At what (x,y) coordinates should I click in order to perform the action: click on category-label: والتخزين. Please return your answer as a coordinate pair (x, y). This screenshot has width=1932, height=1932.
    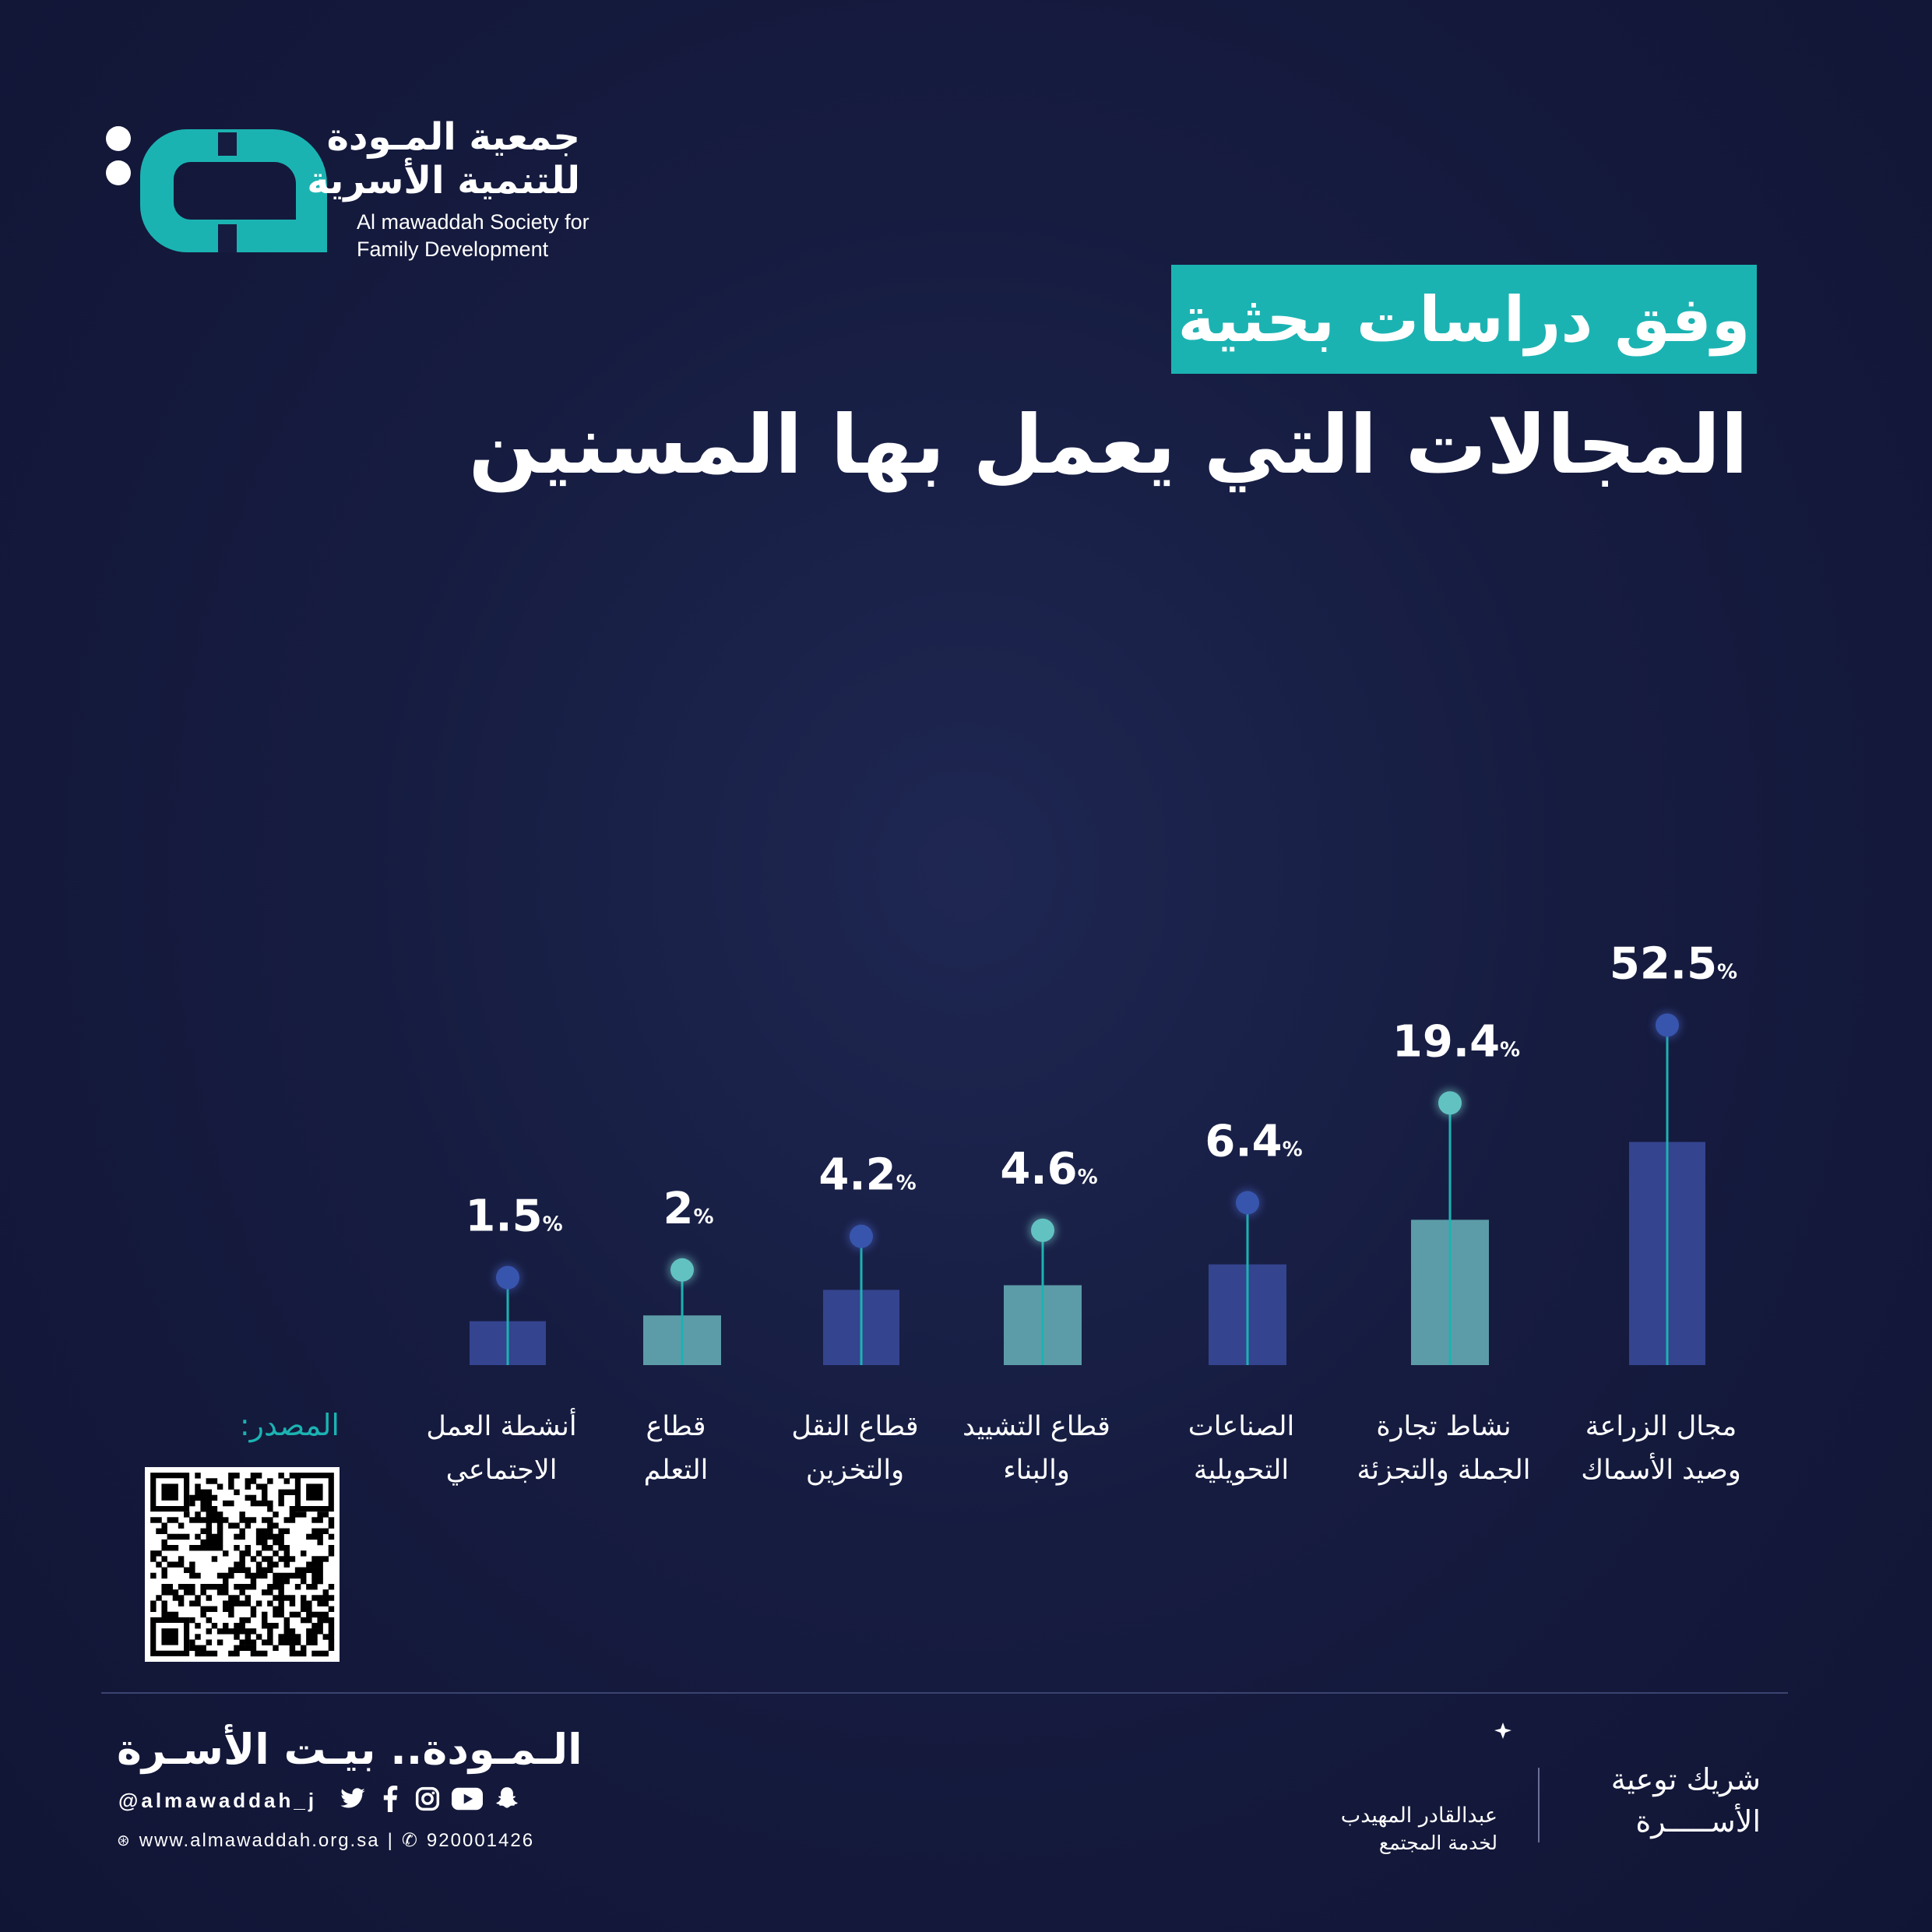
    Looking at the image, I should click on (855, 1470).